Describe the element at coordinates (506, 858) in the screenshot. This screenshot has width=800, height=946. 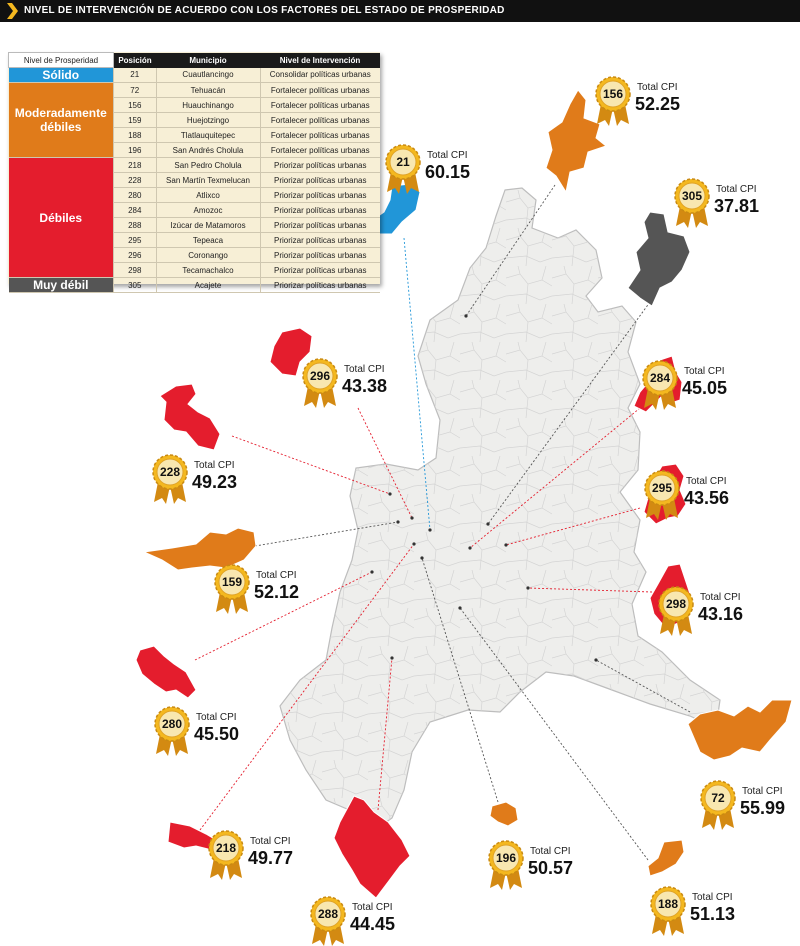
I see `medal-rank: 196` at that location.